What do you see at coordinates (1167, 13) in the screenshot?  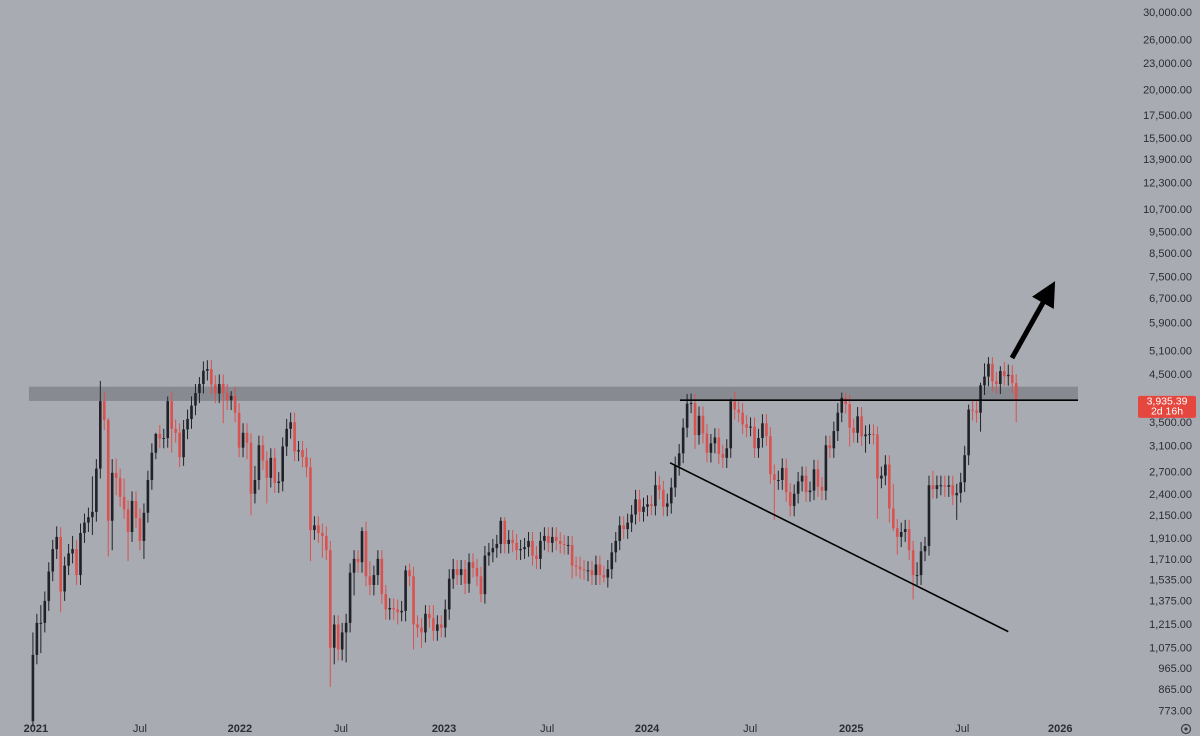 I see `y-tick-label: 30,000.00` at bounding box center [1167, 13].